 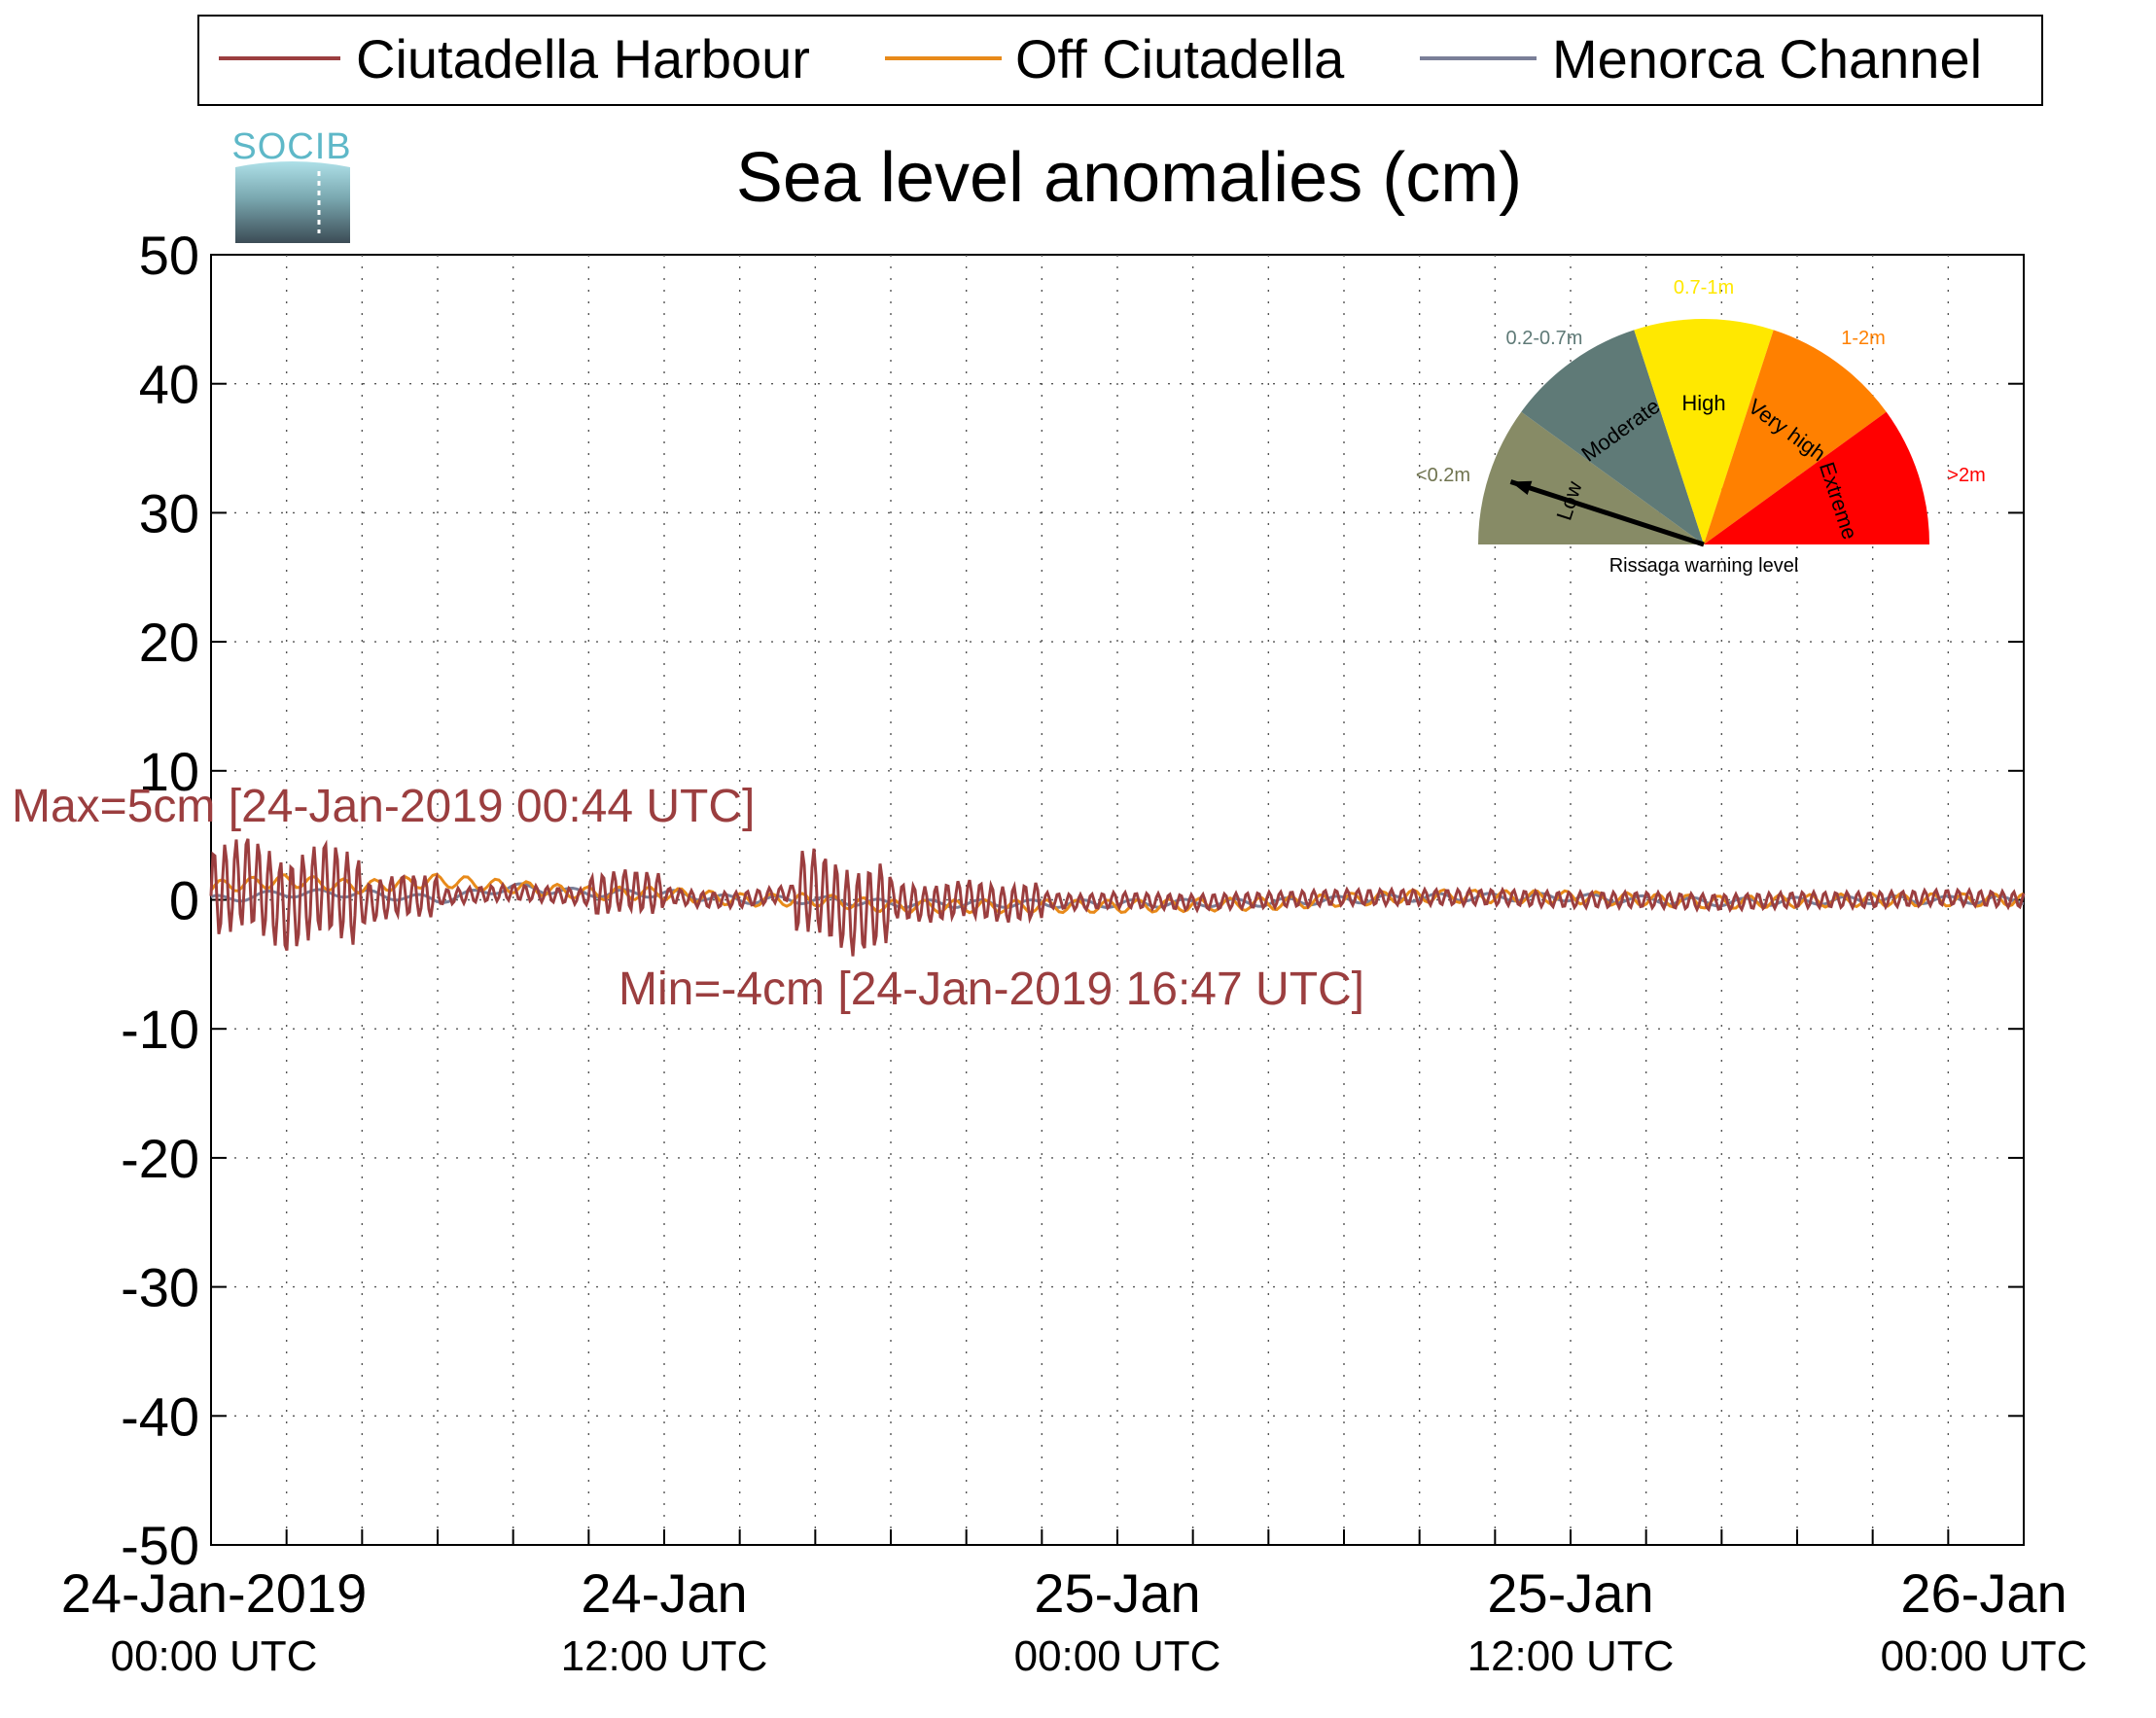 What do you see at coordinates (160, 1158) in the screenshot?
I see `y-tick-label: -20` at bounding box center [160, 1158].